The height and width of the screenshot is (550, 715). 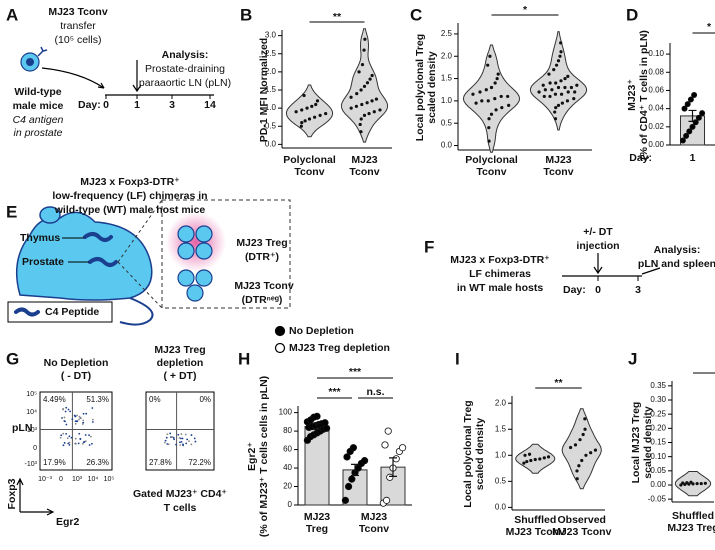 I want to click on x-axis-label: Day:, so click(x=640, y=158).